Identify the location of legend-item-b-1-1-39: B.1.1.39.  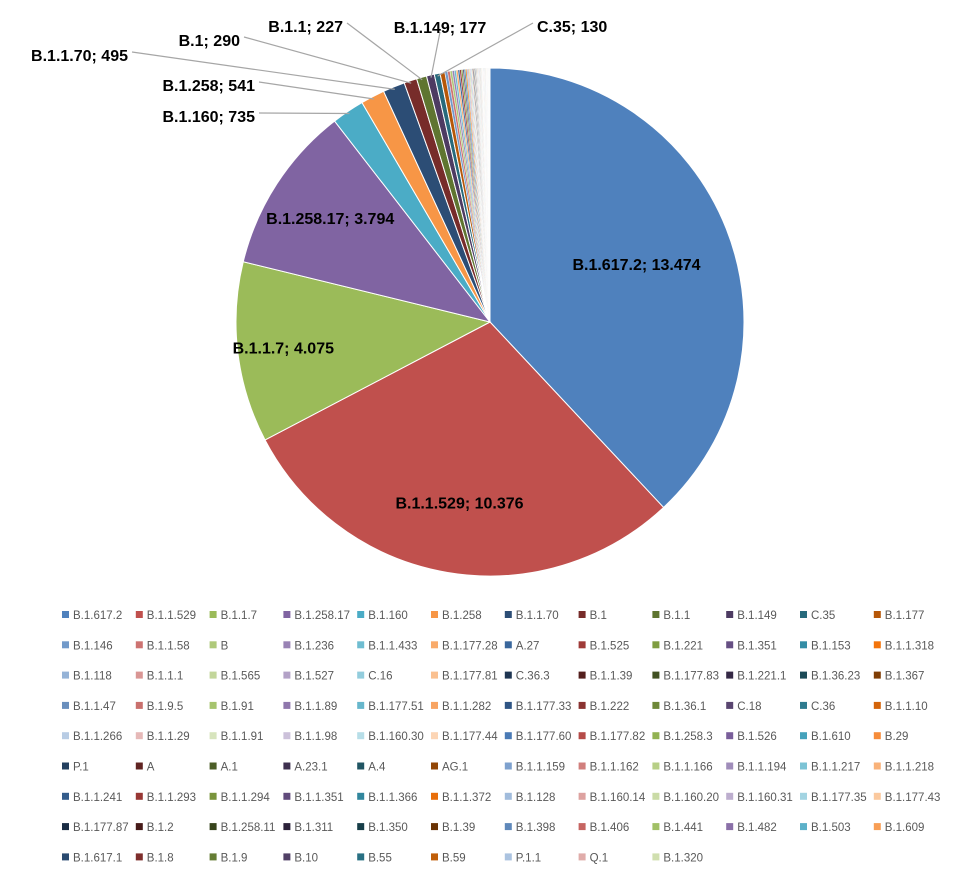
(605, 677).